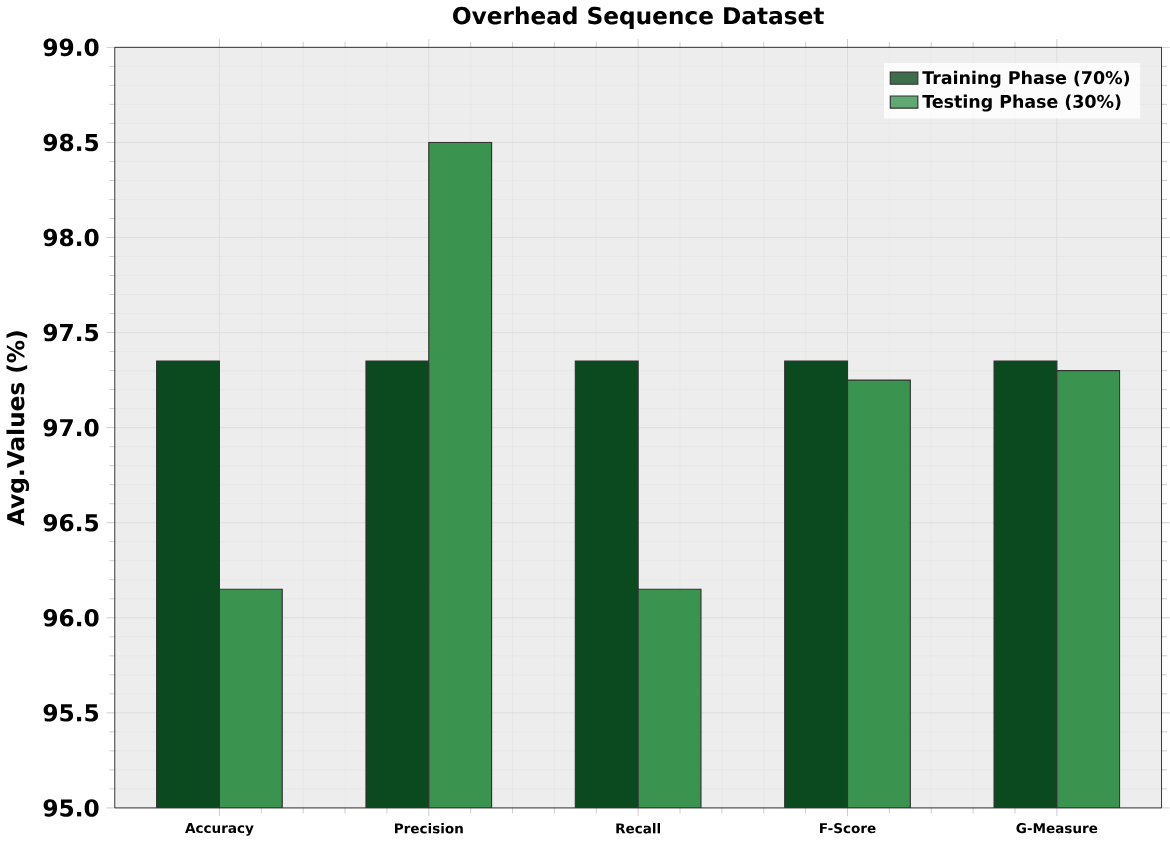 The height and width of the screenshot is (842, 1170). What do you see at coordinates (638, 17) in the screenshot?
I see `chart-title: Overhead Sequence Dataset` at bounding box center [638, 17].